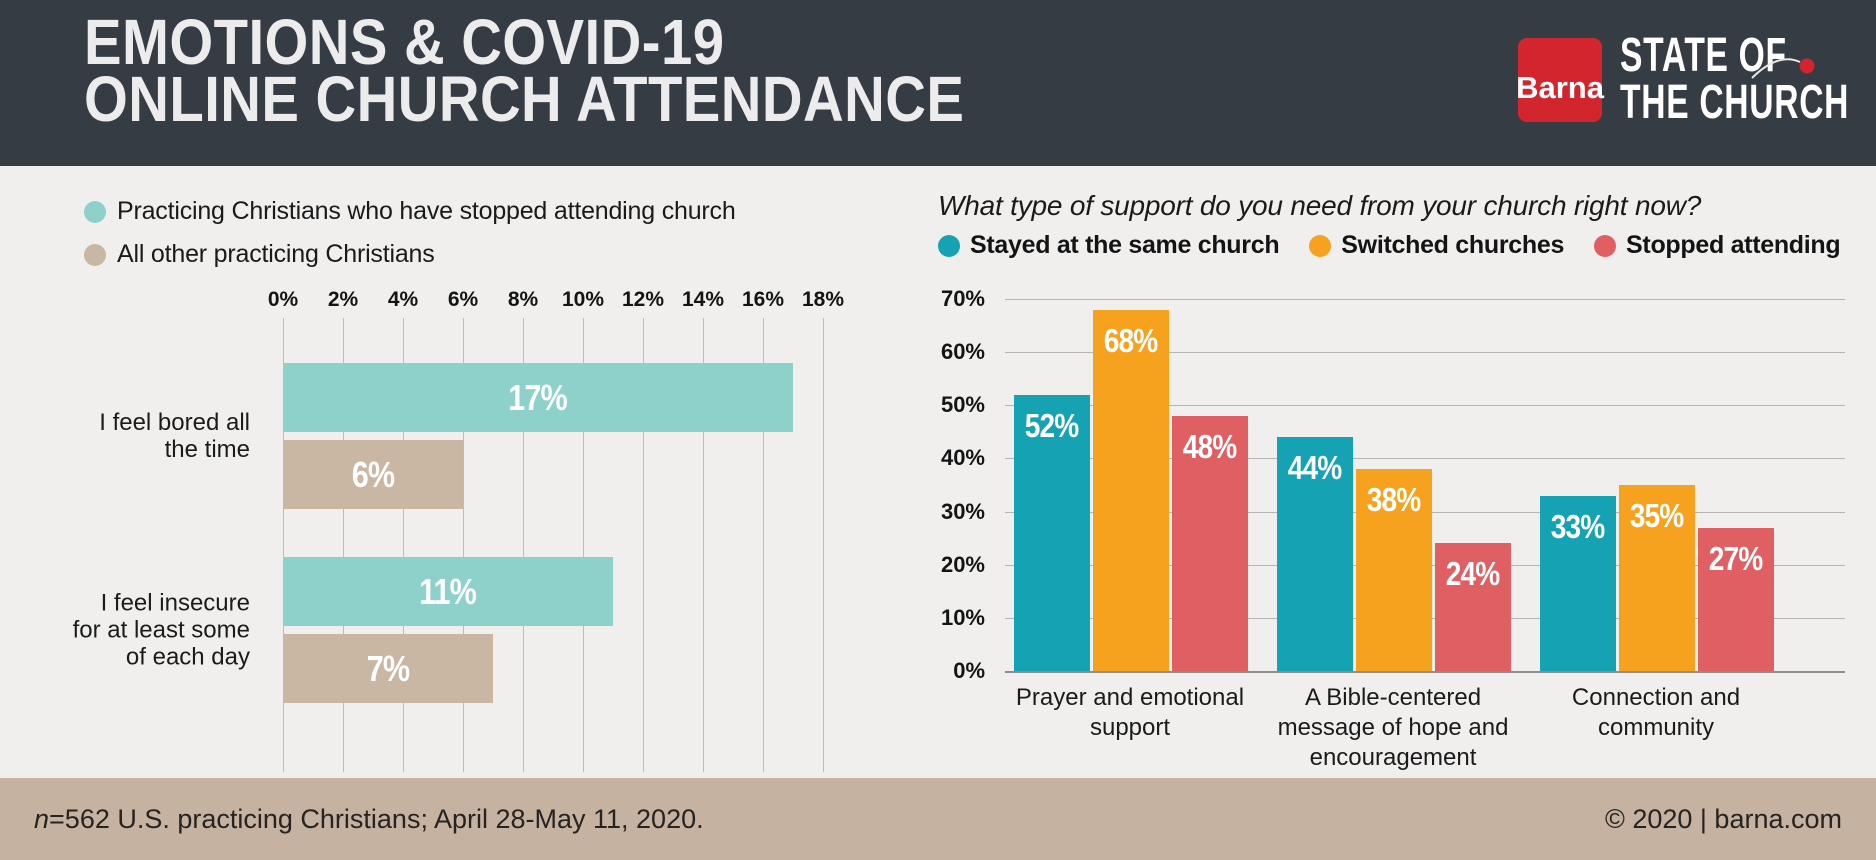 The height and width of the screenshot is (860, 1876). Describe the element at coordinates (1560, 87) in the screenshot. I see `barna-logo-text: Barna` at that location.